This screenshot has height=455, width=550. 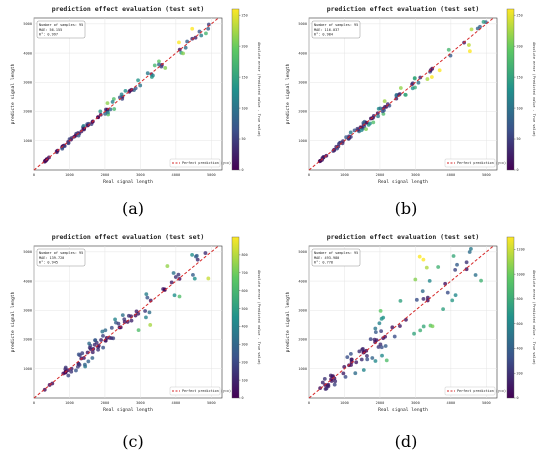 What do you see at coordinates (326, 30) in the screenshot?
I see `stats-line: MAE: 116.037` at bounding box center [326, 30].